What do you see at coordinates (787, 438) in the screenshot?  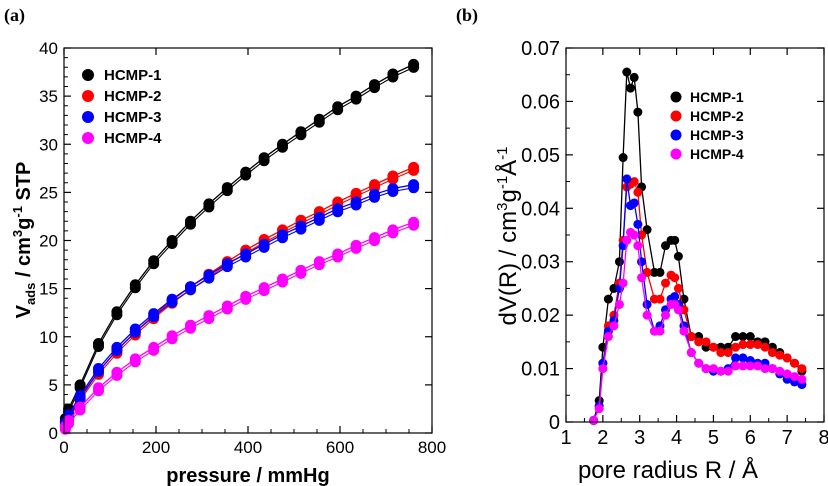 I see `b-xtick-label: 7` at bounding box center [787, 438].